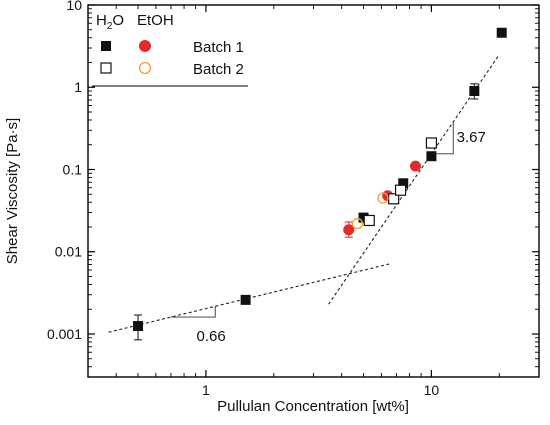 This screenshot has width=550, height=425. I want to click on legend-marker-h2o-batch2, so click(106, 68).